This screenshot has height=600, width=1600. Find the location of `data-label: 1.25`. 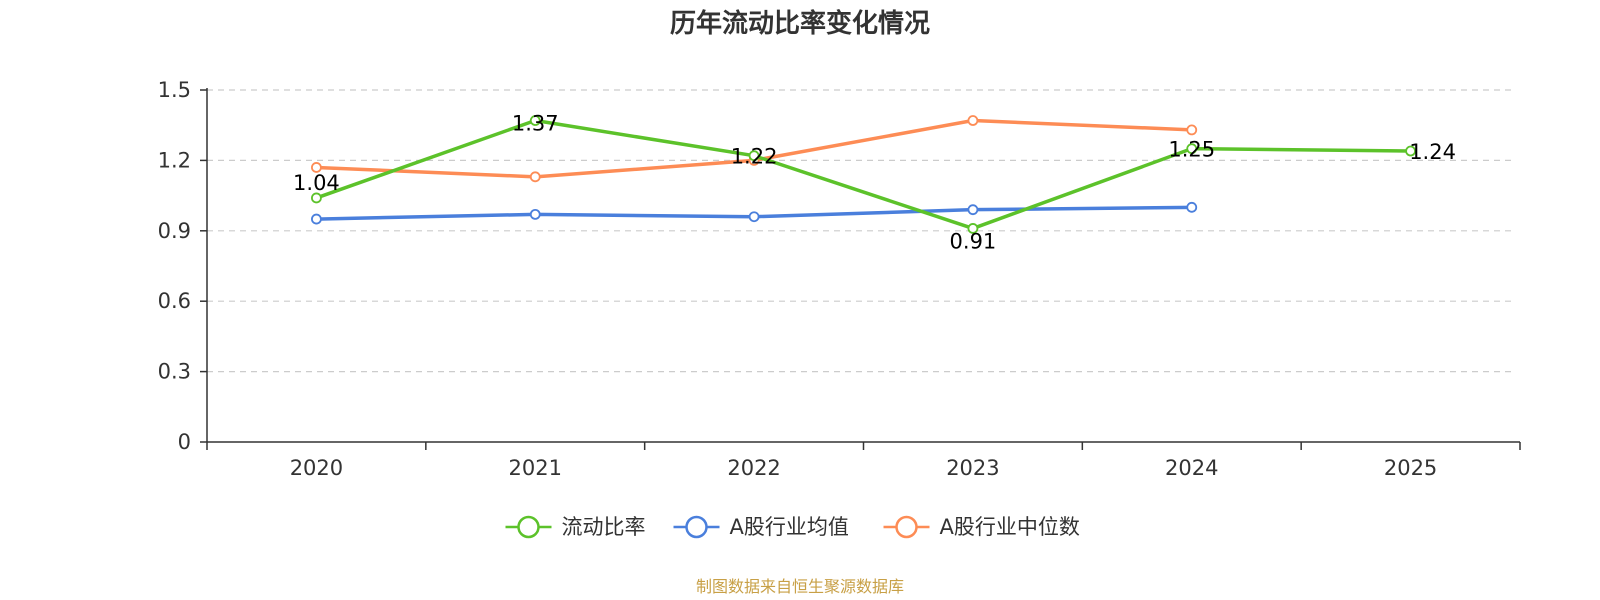

data-label: 1.25 is located at coordinates (1191, 150).